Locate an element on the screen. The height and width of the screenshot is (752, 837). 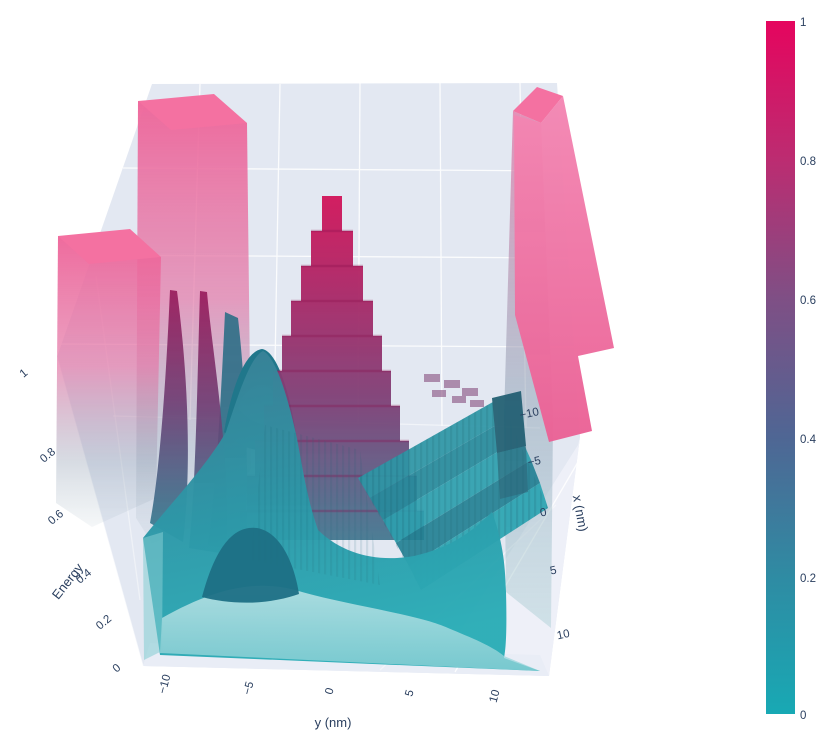
colorbar-gradient is located at coordinates (780, 367).